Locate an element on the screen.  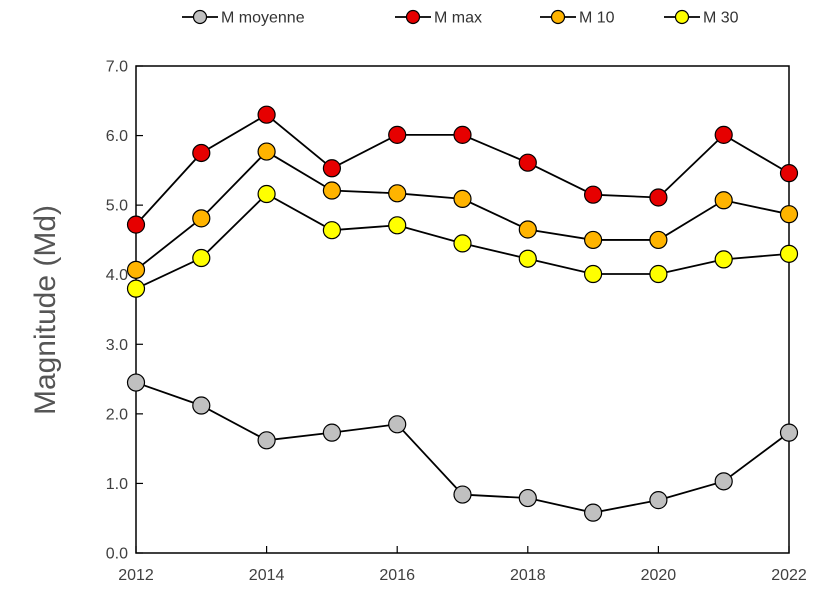
point-m-10-2021 is located at coordinates (723, 200).